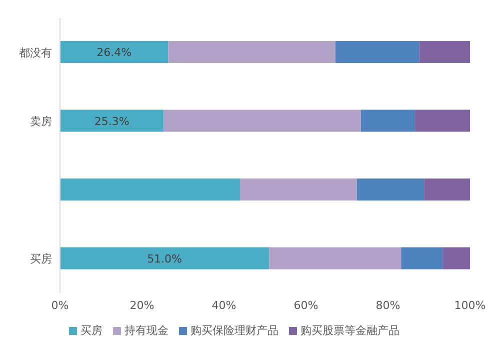  I want to click on x-tick-label: 20%, so click(142, 305).